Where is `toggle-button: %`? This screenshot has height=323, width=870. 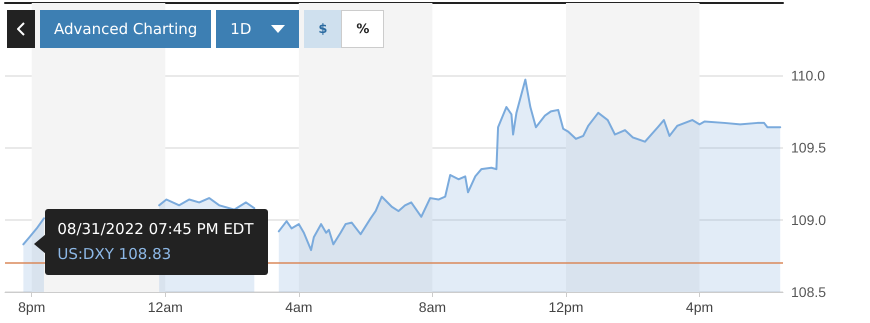 toggle-button: % is located at coordinates (362, 29).